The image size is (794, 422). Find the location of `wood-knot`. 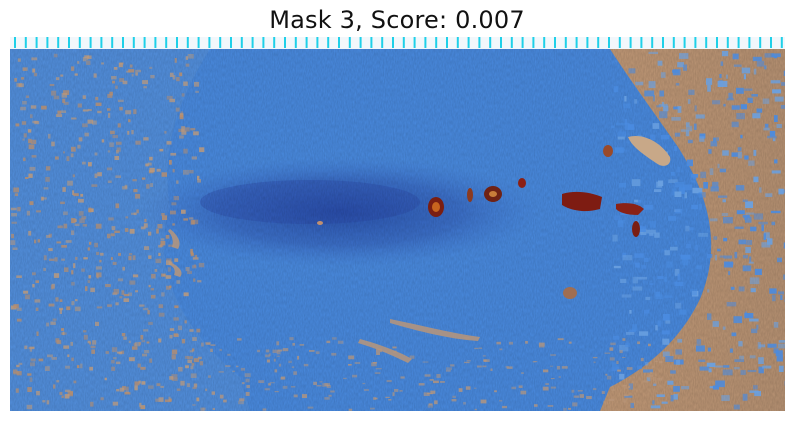

wood-knot is located at coordinates (649, 150).